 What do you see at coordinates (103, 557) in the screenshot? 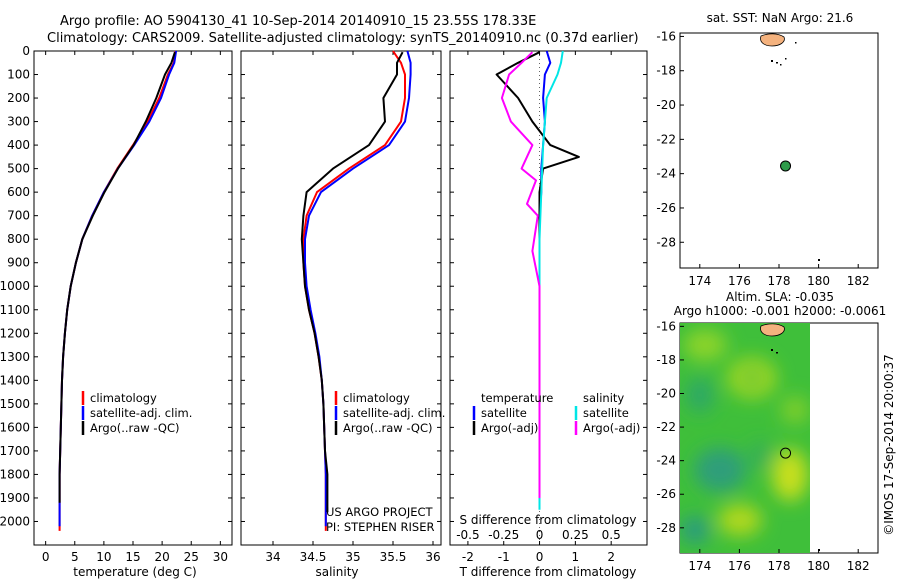
I see `x-tick-label: 10` at bounding box center [103, 557].